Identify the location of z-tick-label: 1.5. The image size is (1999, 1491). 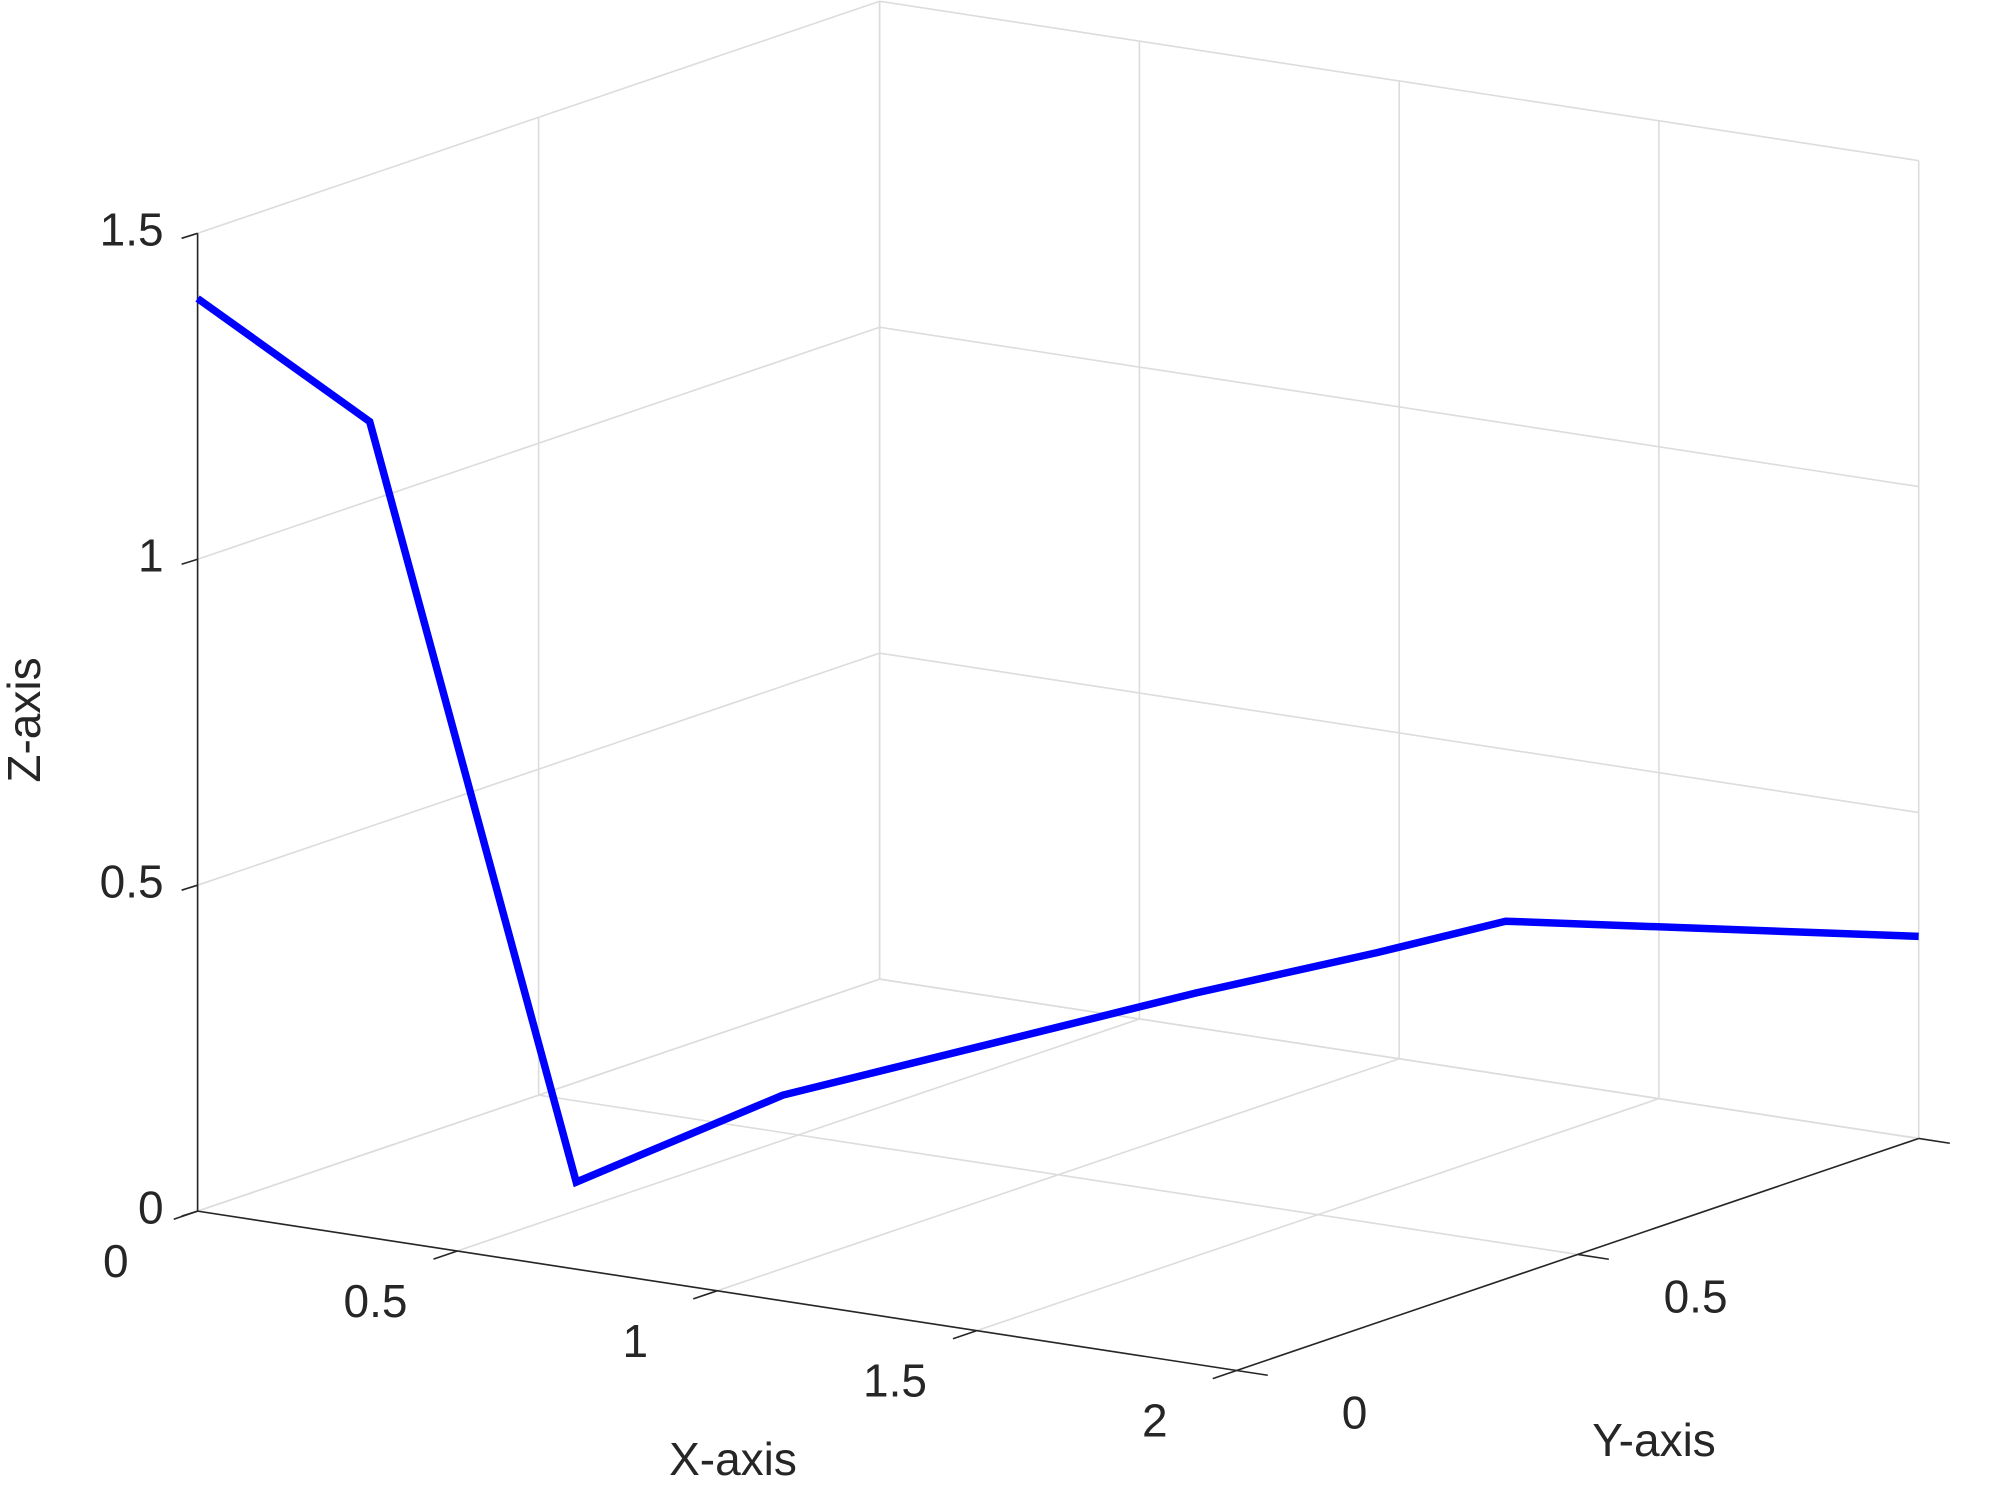
(132, 229).